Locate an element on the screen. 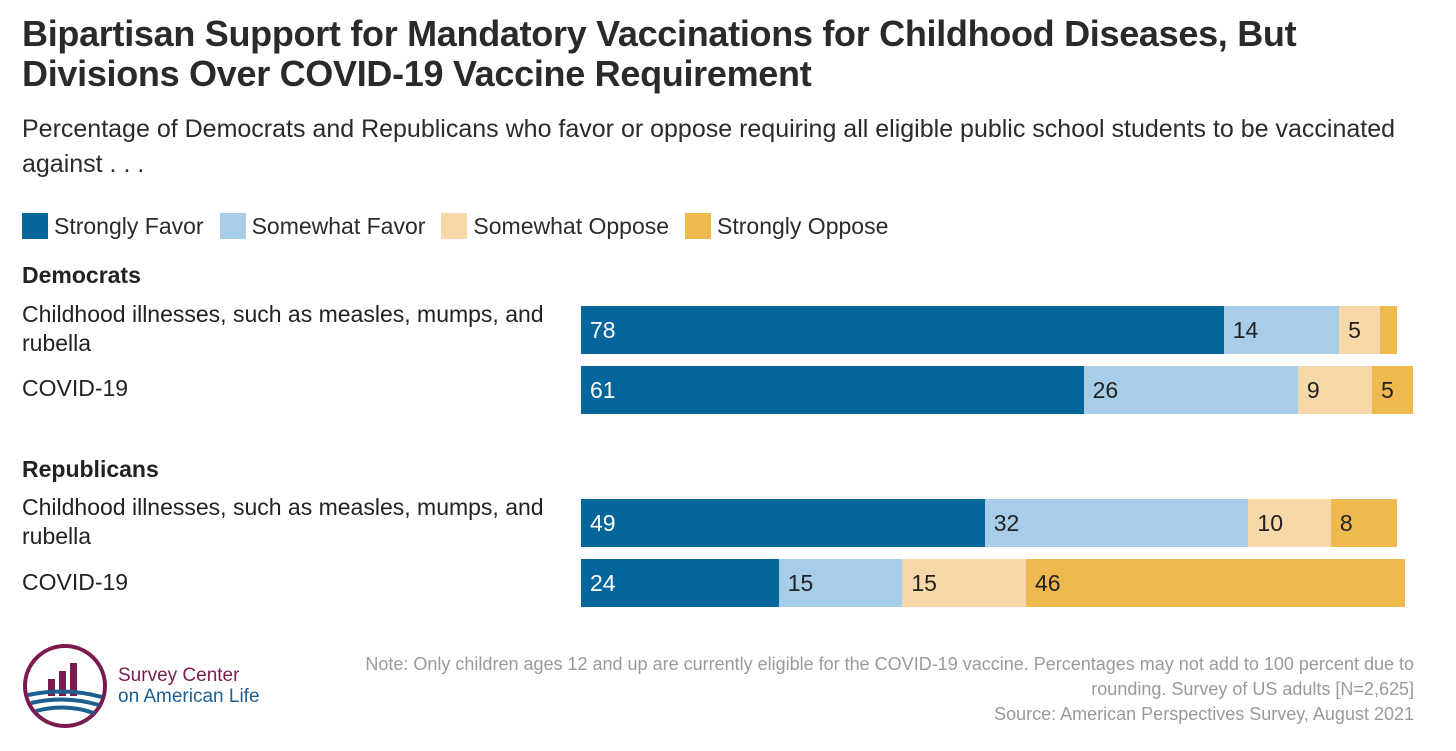 This screenshot has height=751, width=1456. bar-row-democrats-covid: 61 26 9 5 is located at coordinates (997, 390).